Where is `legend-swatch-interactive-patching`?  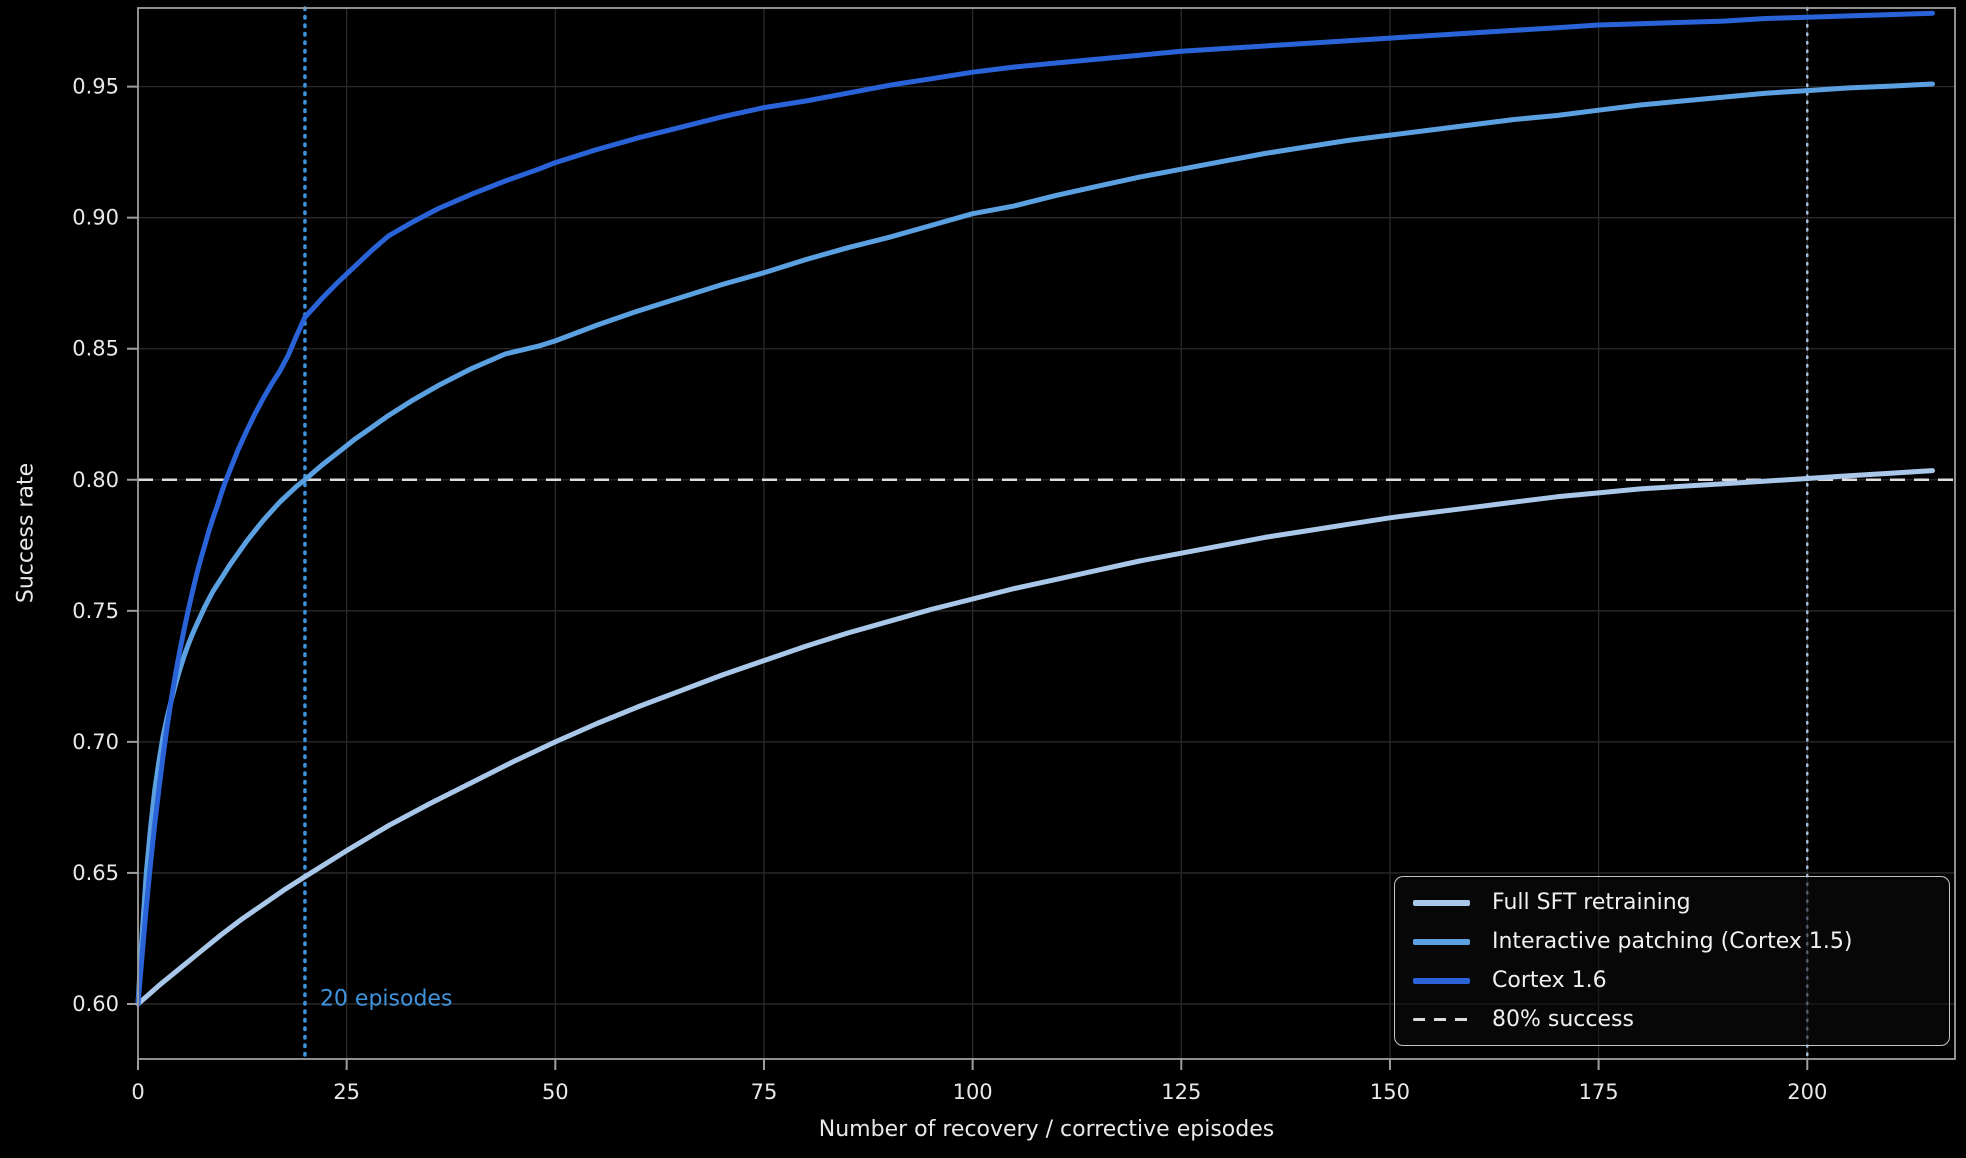 legend-swatch-interactive-patching is located at coordinates (1441, 941).